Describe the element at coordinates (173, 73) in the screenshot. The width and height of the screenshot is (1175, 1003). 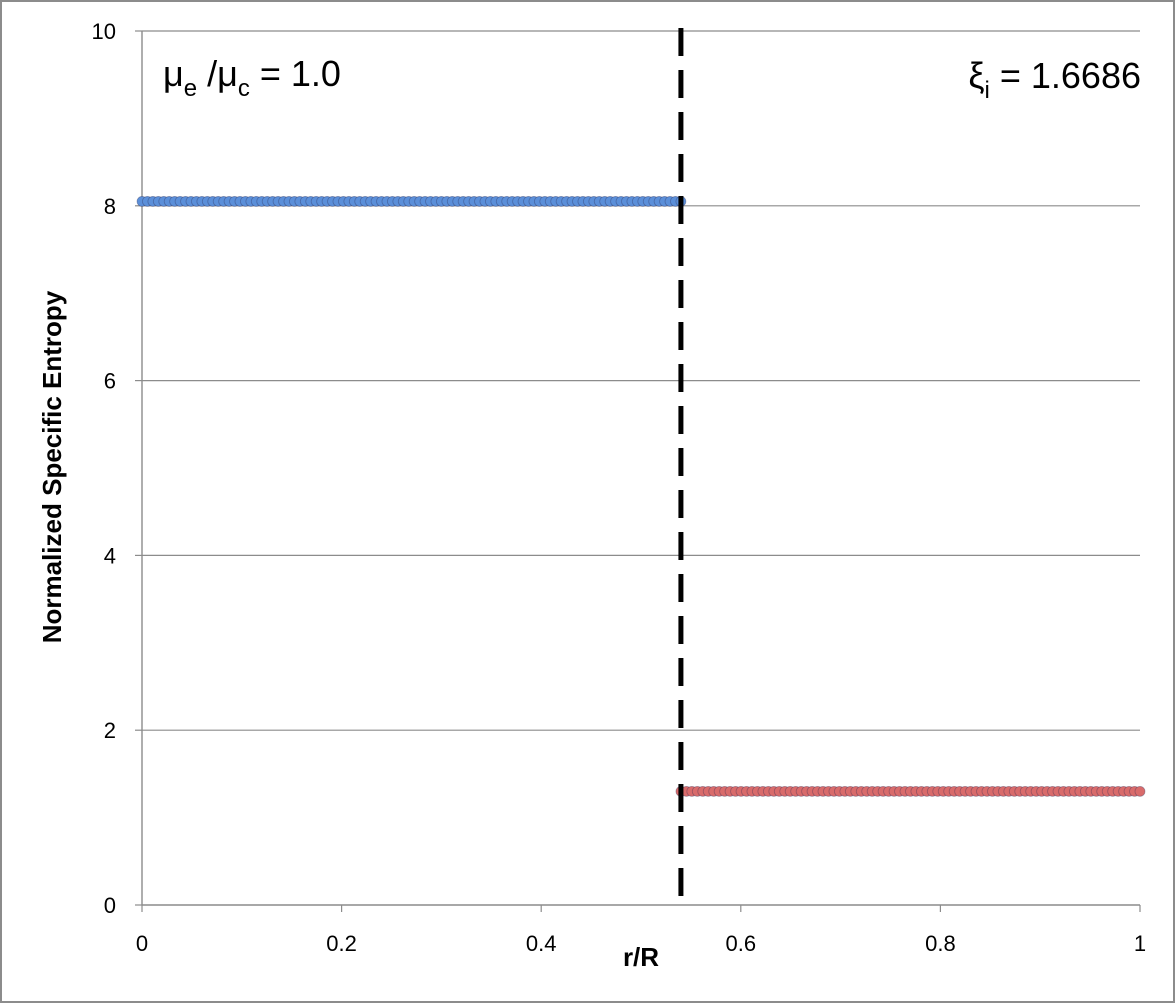
I see `mu-e-symbol: μ` at that location.